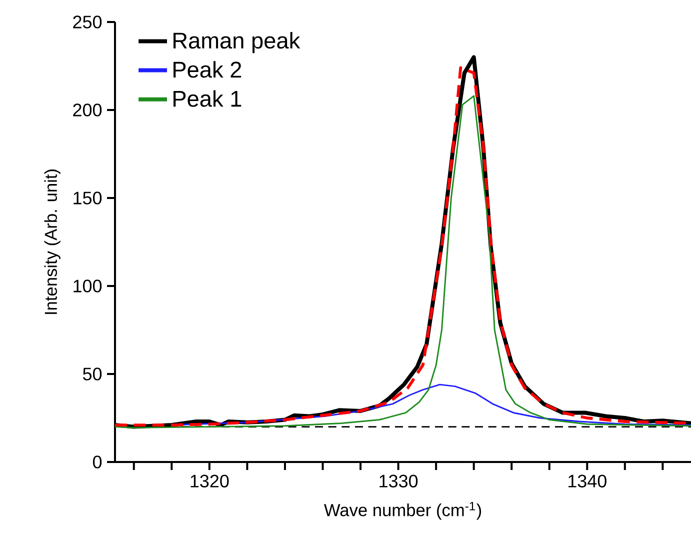 The height and width of the screenshot is (554, 691). I want to click on y-tick-label: 250, so click(87, 22).